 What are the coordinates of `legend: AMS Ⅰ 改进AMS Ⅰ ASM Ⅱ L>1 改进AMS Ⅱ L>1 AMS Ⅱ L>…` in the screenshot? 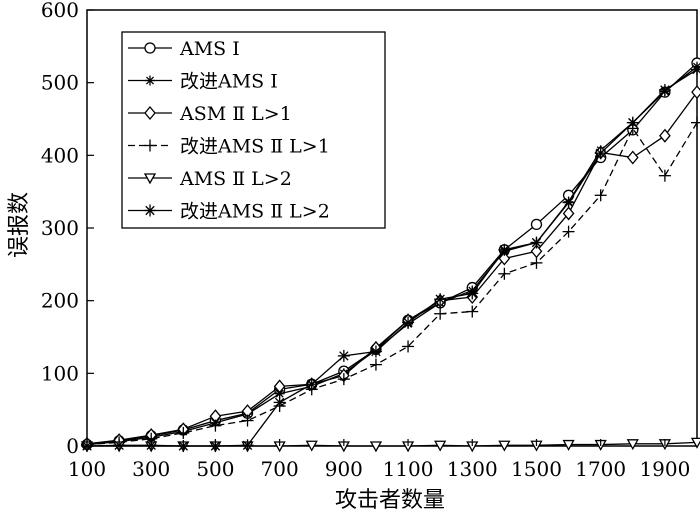 It's located at (253, 130).